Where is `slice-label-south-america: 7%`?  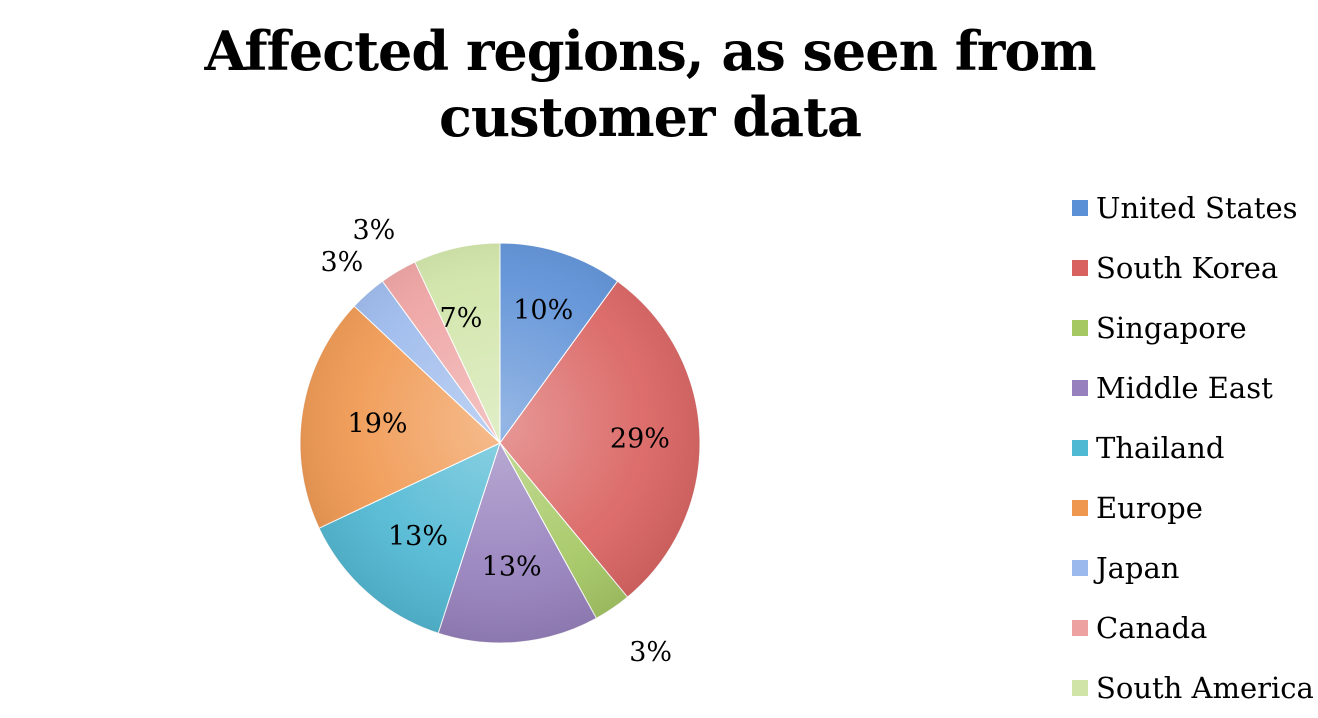 slice-label-south-america: 7% is located at coordinates (461, 318).